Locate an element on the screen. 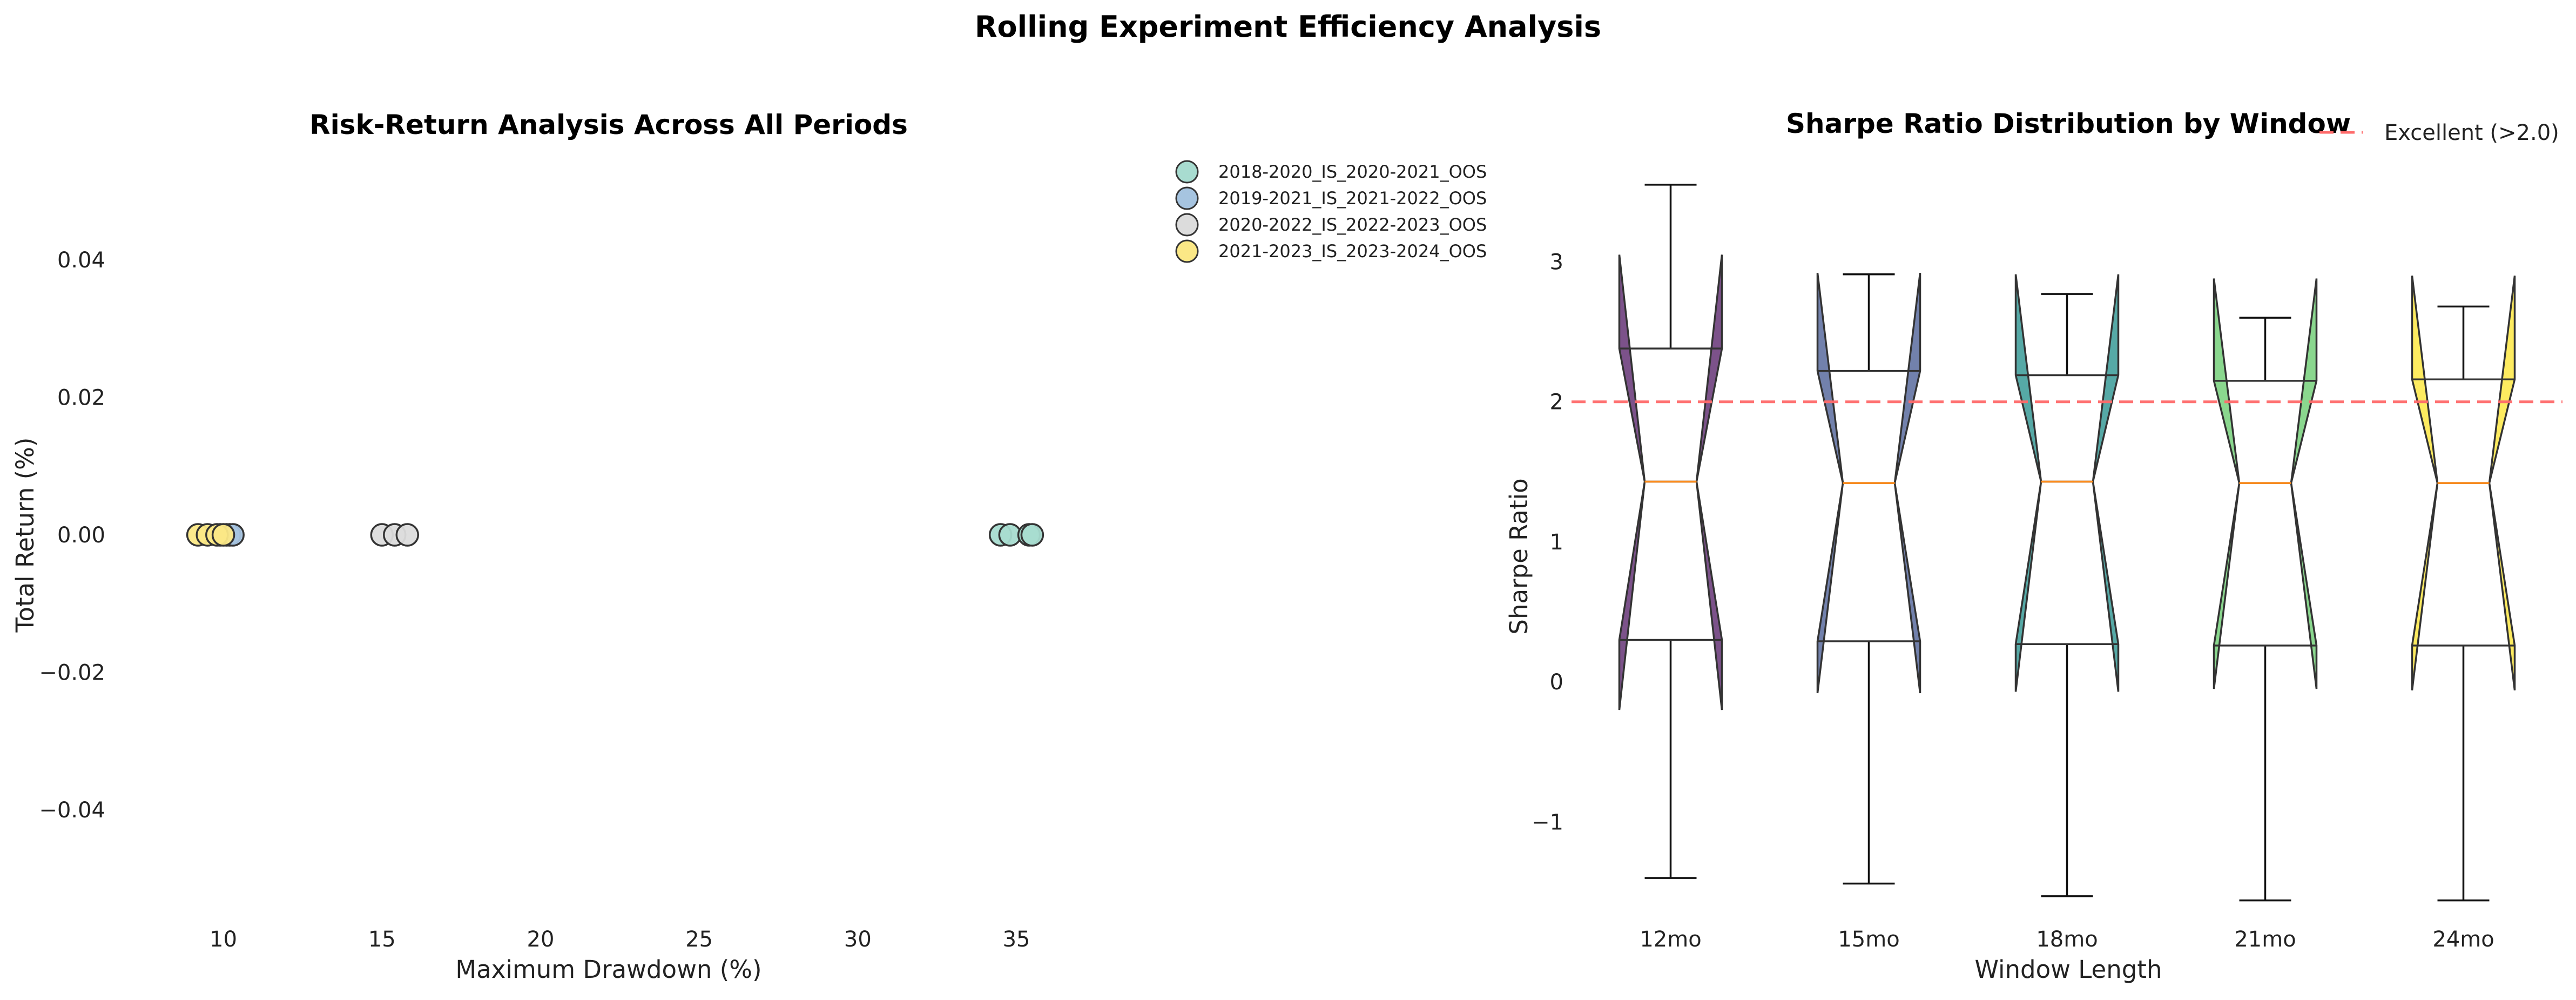 This screenshot has width=2576, height=1000. legend-label-3: 2020-2022_IS_2022-2023_OOS is located at coordinates (1352, 224).